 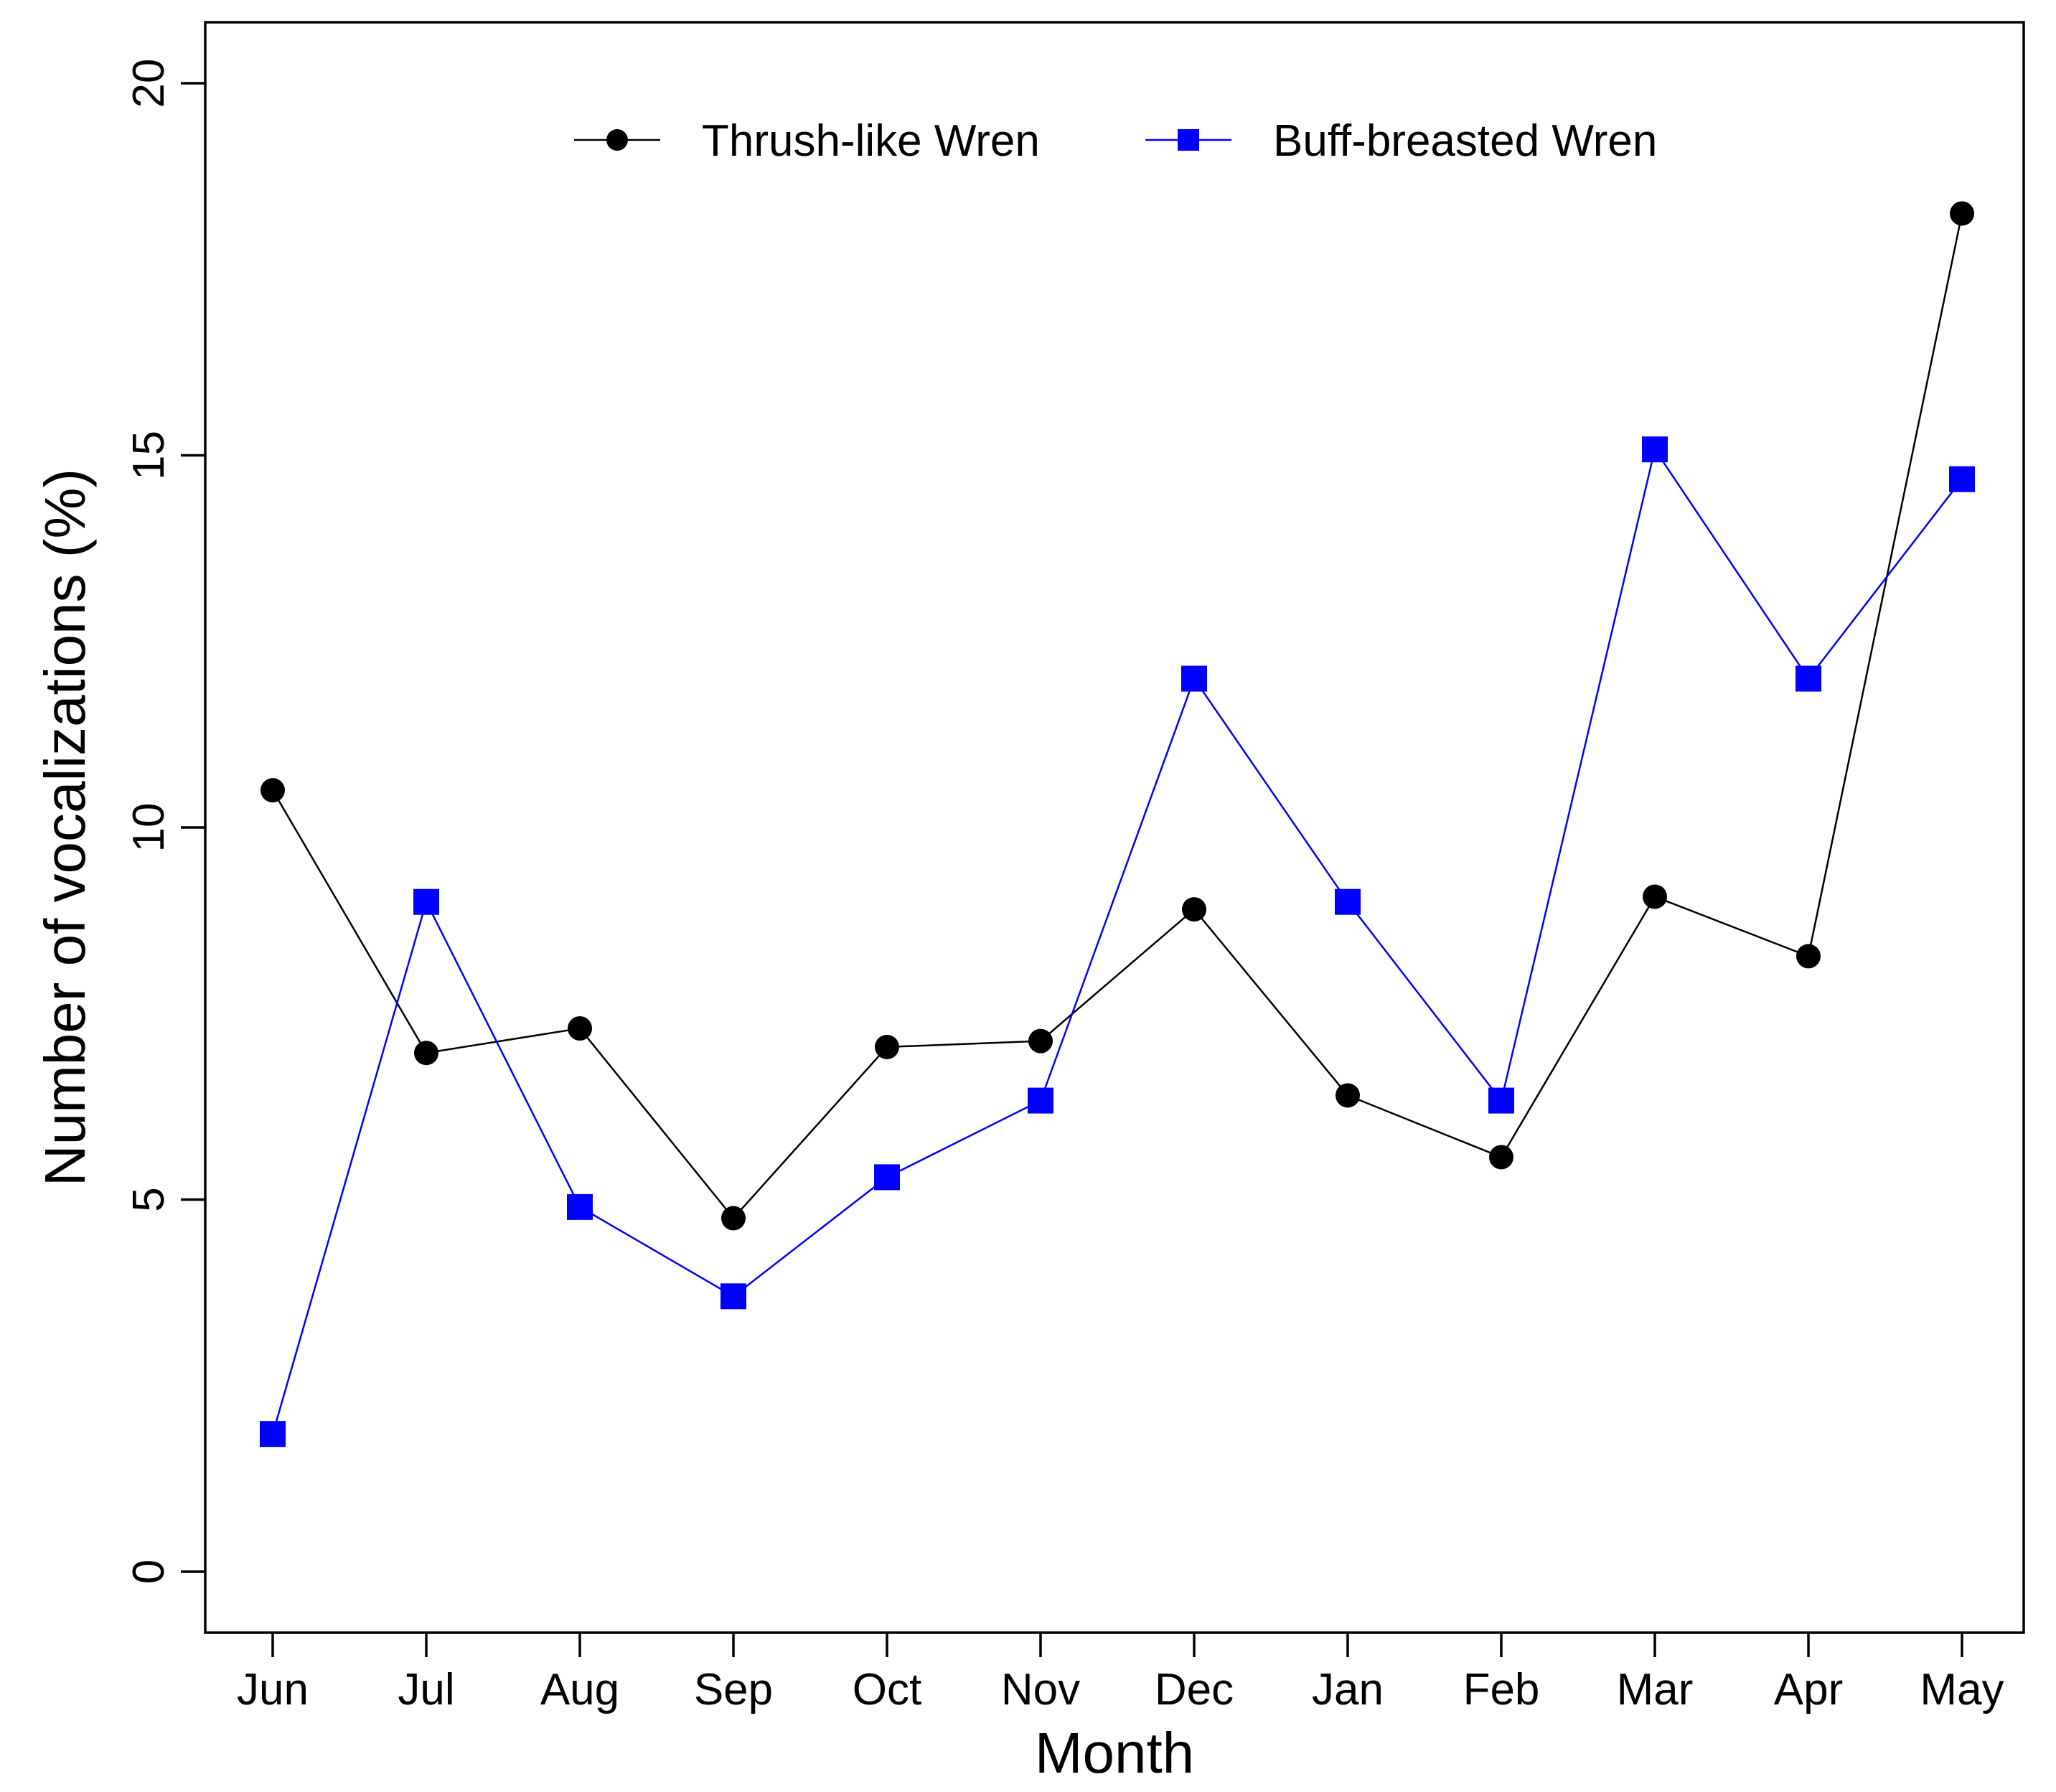 I want to click on x-tick-label-apr: Apr, so click(x=1808, y=1689).